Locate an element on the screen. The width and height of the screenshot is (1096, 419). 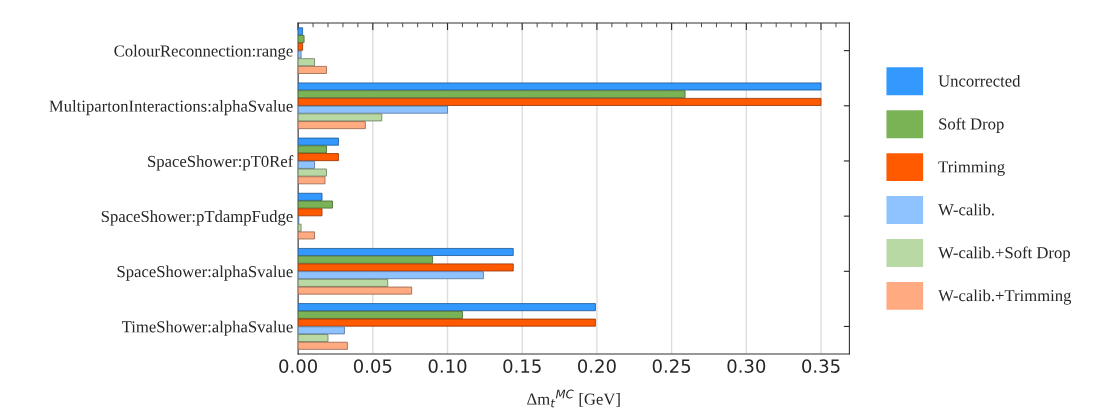
x-tick-label: 0.20 is located at coordinates (597, 366).